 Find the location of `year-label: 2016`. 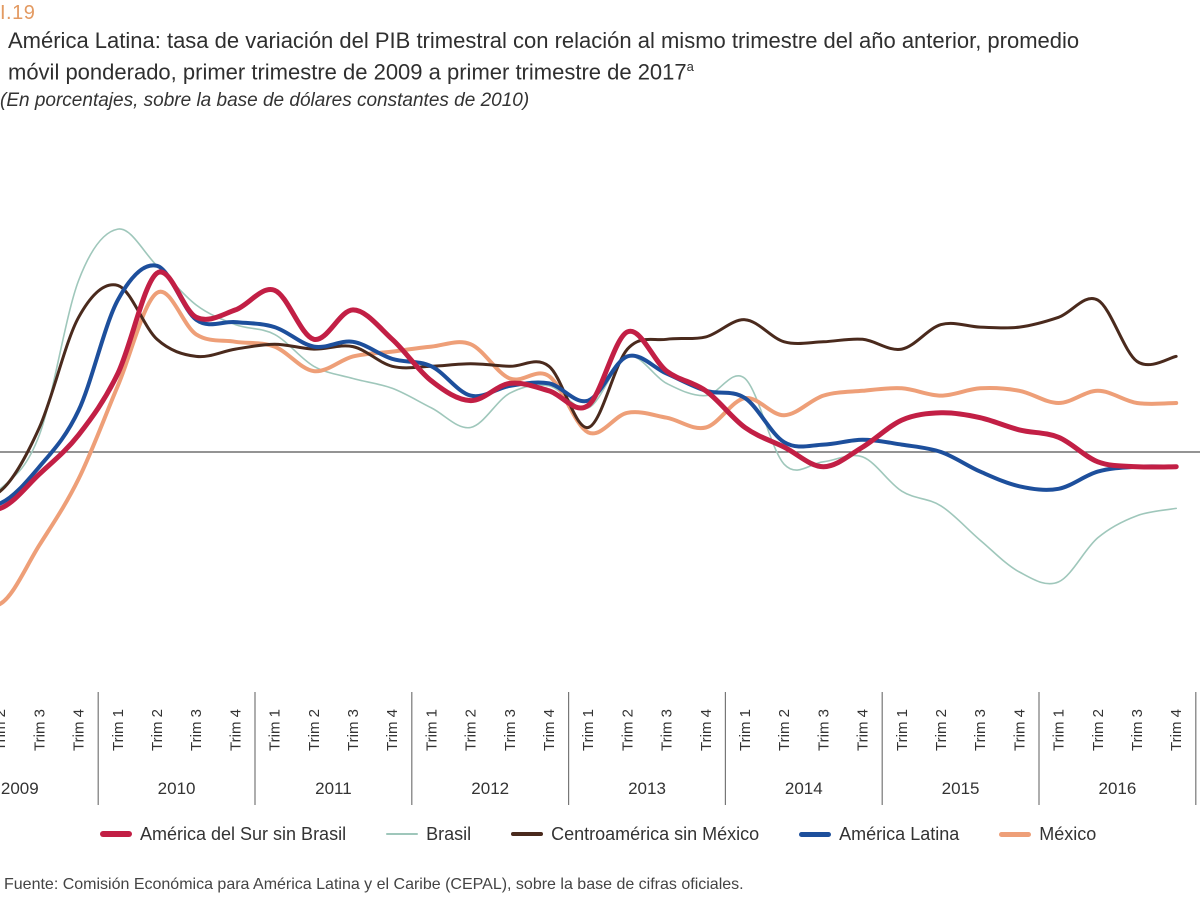

year-label: 2016 is located at coordinates (1117, 788).